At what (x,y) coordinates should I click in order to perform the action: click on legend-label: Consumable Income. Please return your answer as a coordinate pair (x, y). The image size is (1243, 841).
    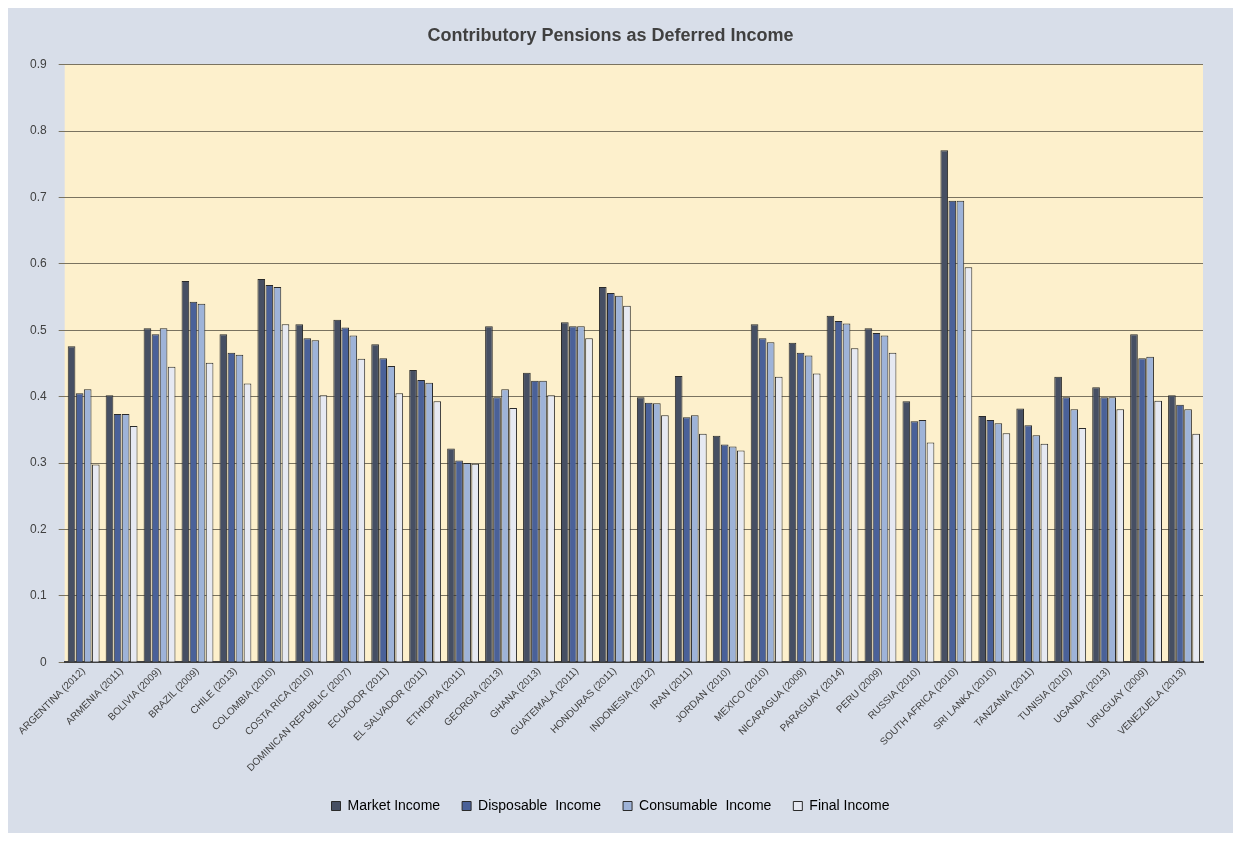
    Looking at the image, I should click on (705, 804).